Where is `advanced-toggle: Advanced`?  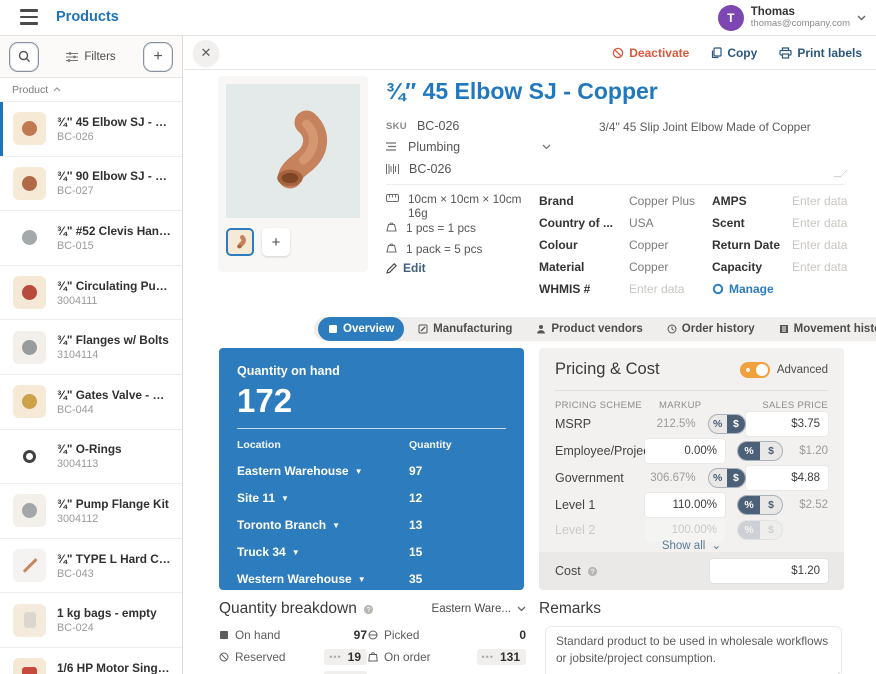 advanced-toggle: Advanced is located at coordinates (783, 369).